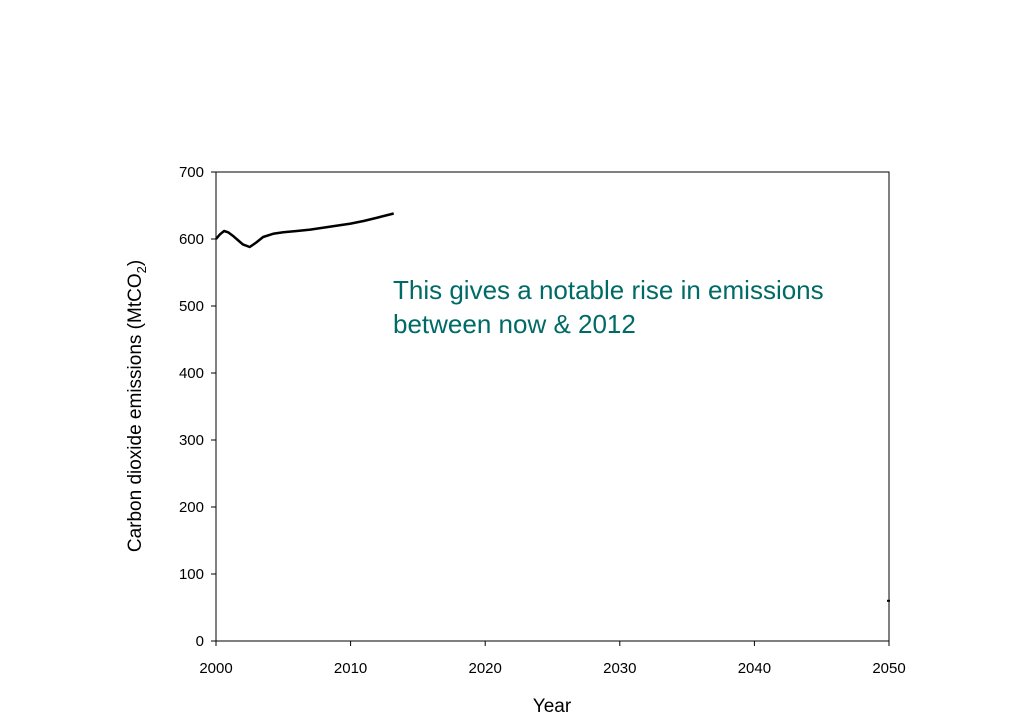  What do you see at coordinates (888, 668) in the screenshot?
I see `x-tick-label: 2050` at bounding box center [888, 668].